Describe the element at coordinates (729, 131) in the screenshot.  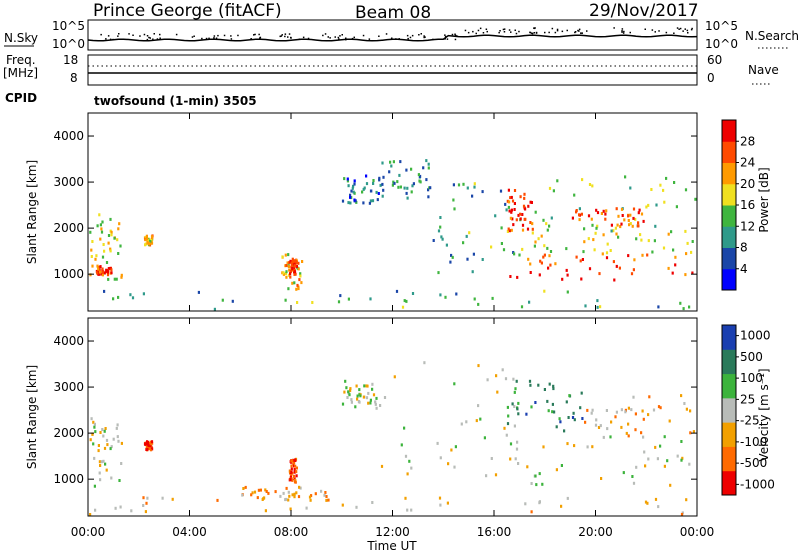
I see `colorbar-band` at that location.